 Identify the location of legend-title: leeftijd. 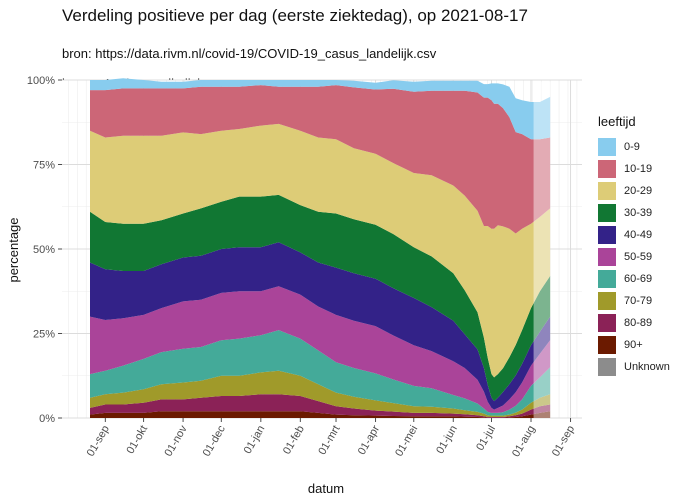
(617, 121).